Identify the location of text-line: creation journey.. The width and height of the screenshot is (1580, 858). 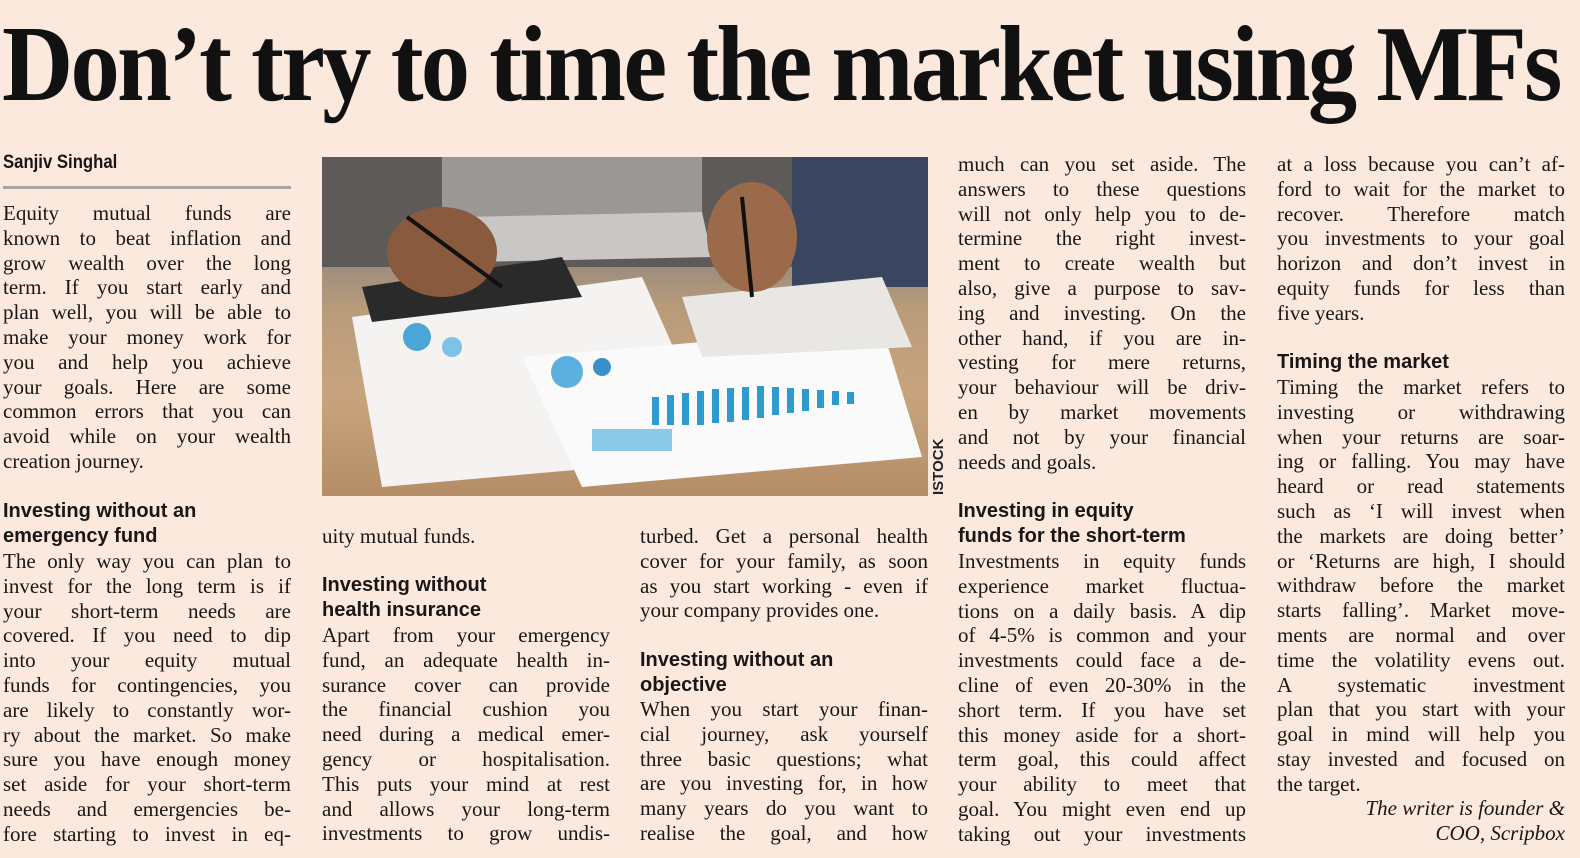
(73, 460).